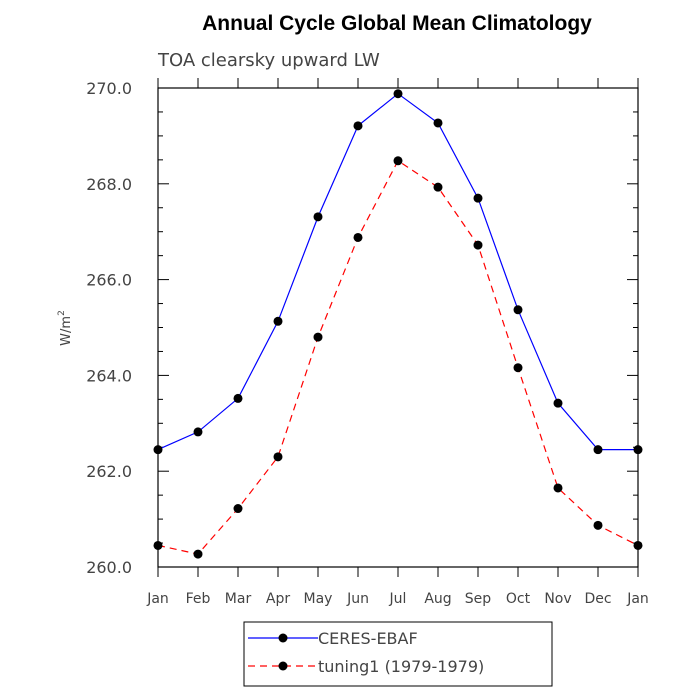  I want to click on chart-title: Annual Cycle Global Mean Climatology, so click(397, 23).